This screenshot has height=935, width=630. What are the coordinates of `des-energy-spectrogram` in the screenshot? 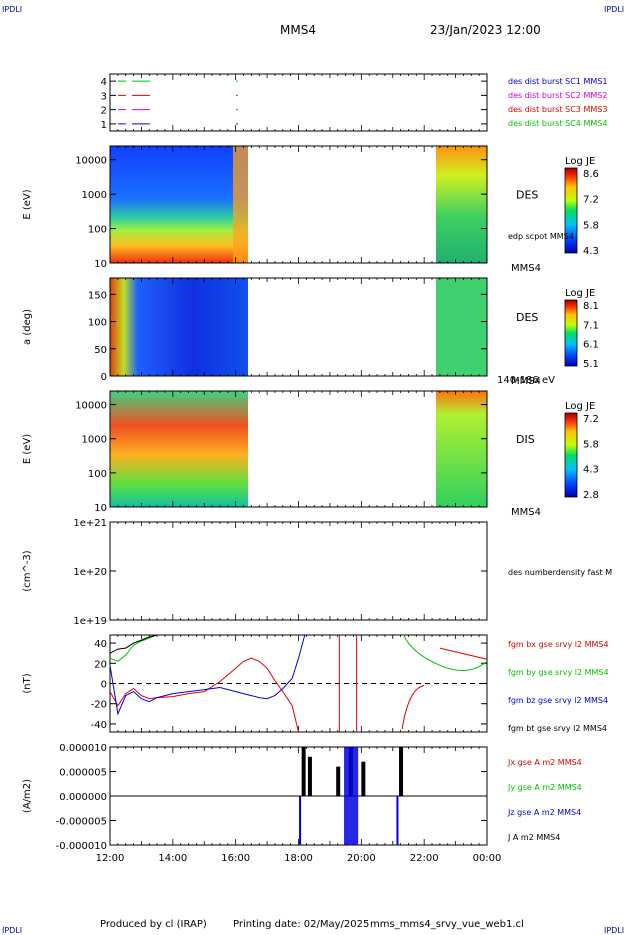 It's located at (298, 204).